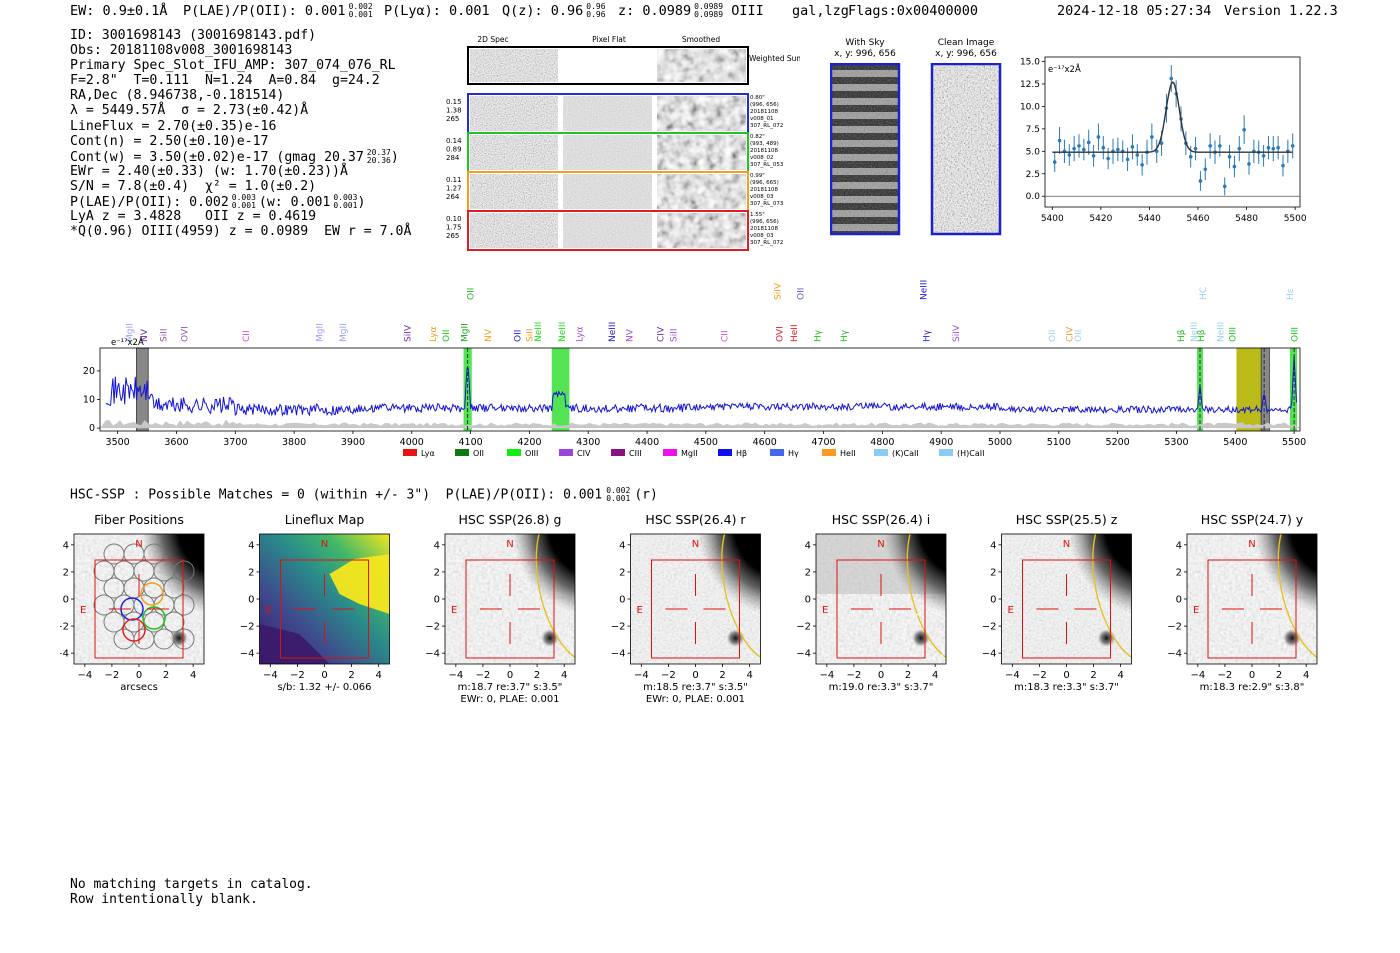 The height and width of the screenshot is (953, 1400). What do you see at coordinates (510, 675) in the screenshot?
I see `hsc-xtick-label: 0` at bounding box center [510, 675].